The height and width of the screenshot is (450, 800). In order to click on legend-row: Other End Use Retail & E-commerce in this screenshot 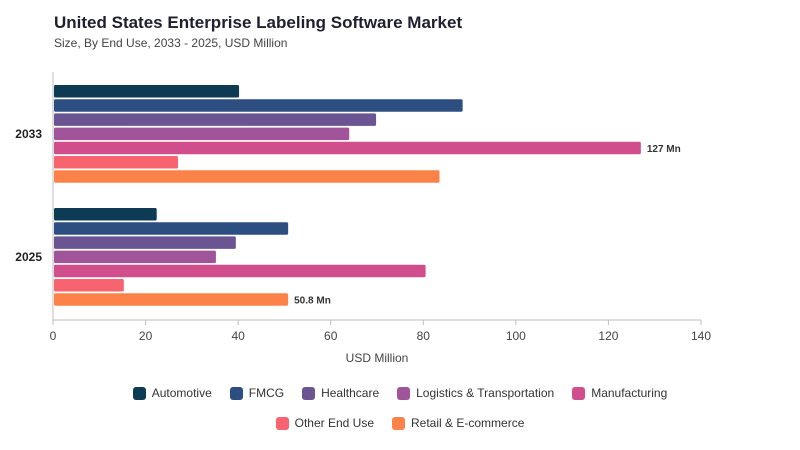, I will do `click(400, 423)`.